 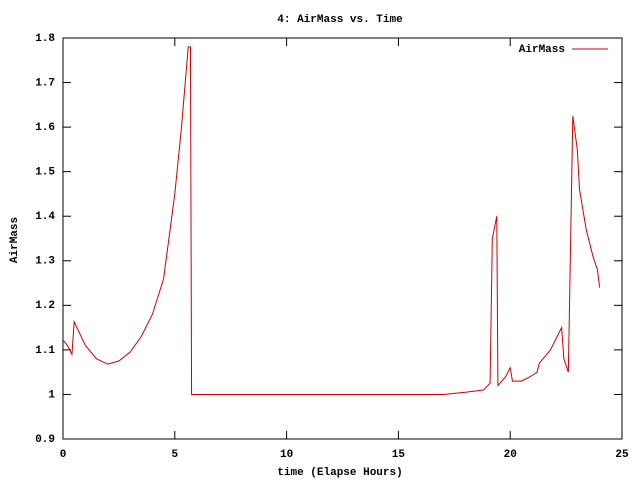 What do you see at coordinates (45, 83) in the screenshot?
I see `y-tick-label: 1.7` at bounding box center [45, 83].